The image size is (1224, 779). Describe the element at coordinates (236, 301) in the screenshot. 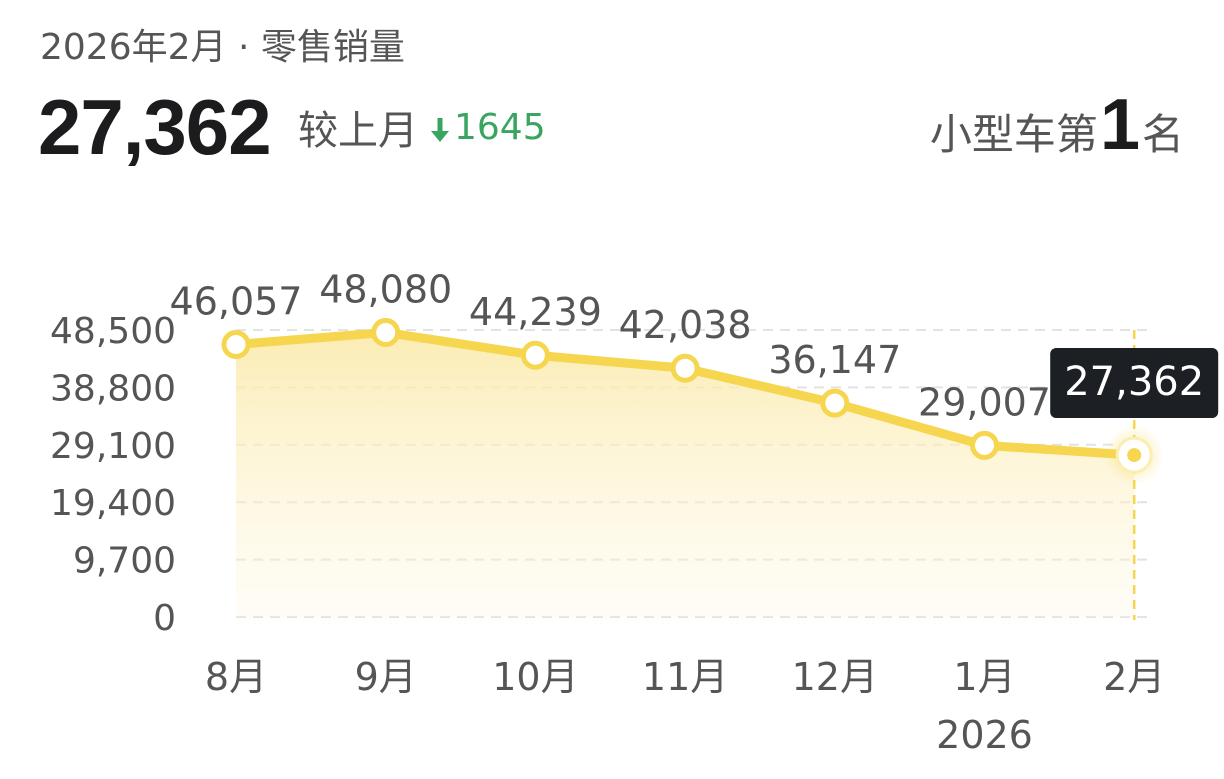

I see `data-label: 46,057` at that location.